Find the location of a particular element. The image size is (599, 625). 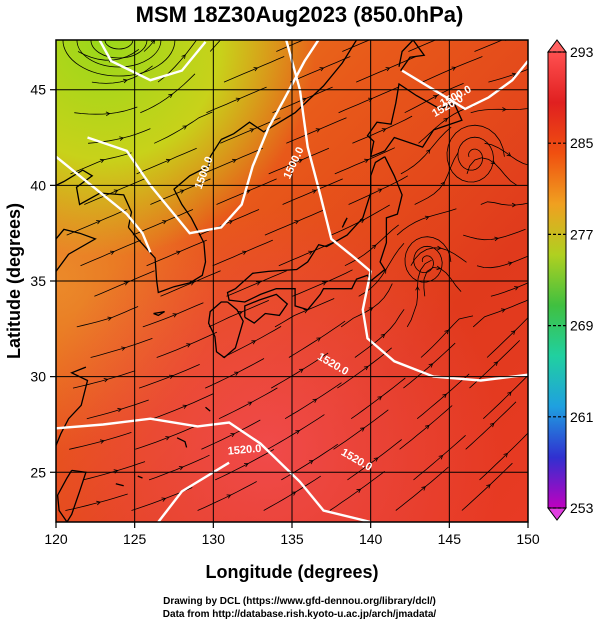

x-tick-label: 145 is located at coordinates (450, 539).